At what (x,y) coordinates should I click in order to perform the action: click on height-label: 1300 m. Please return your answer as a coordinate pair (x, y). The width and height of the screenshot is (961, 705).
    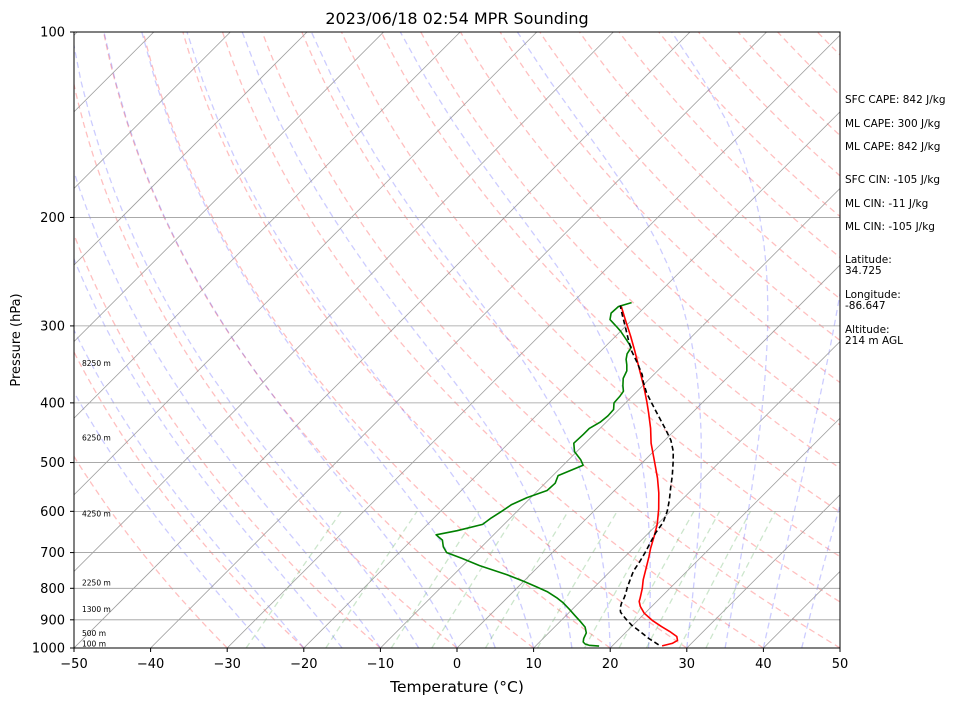
    Looking at the image, I should click on (96, 609).